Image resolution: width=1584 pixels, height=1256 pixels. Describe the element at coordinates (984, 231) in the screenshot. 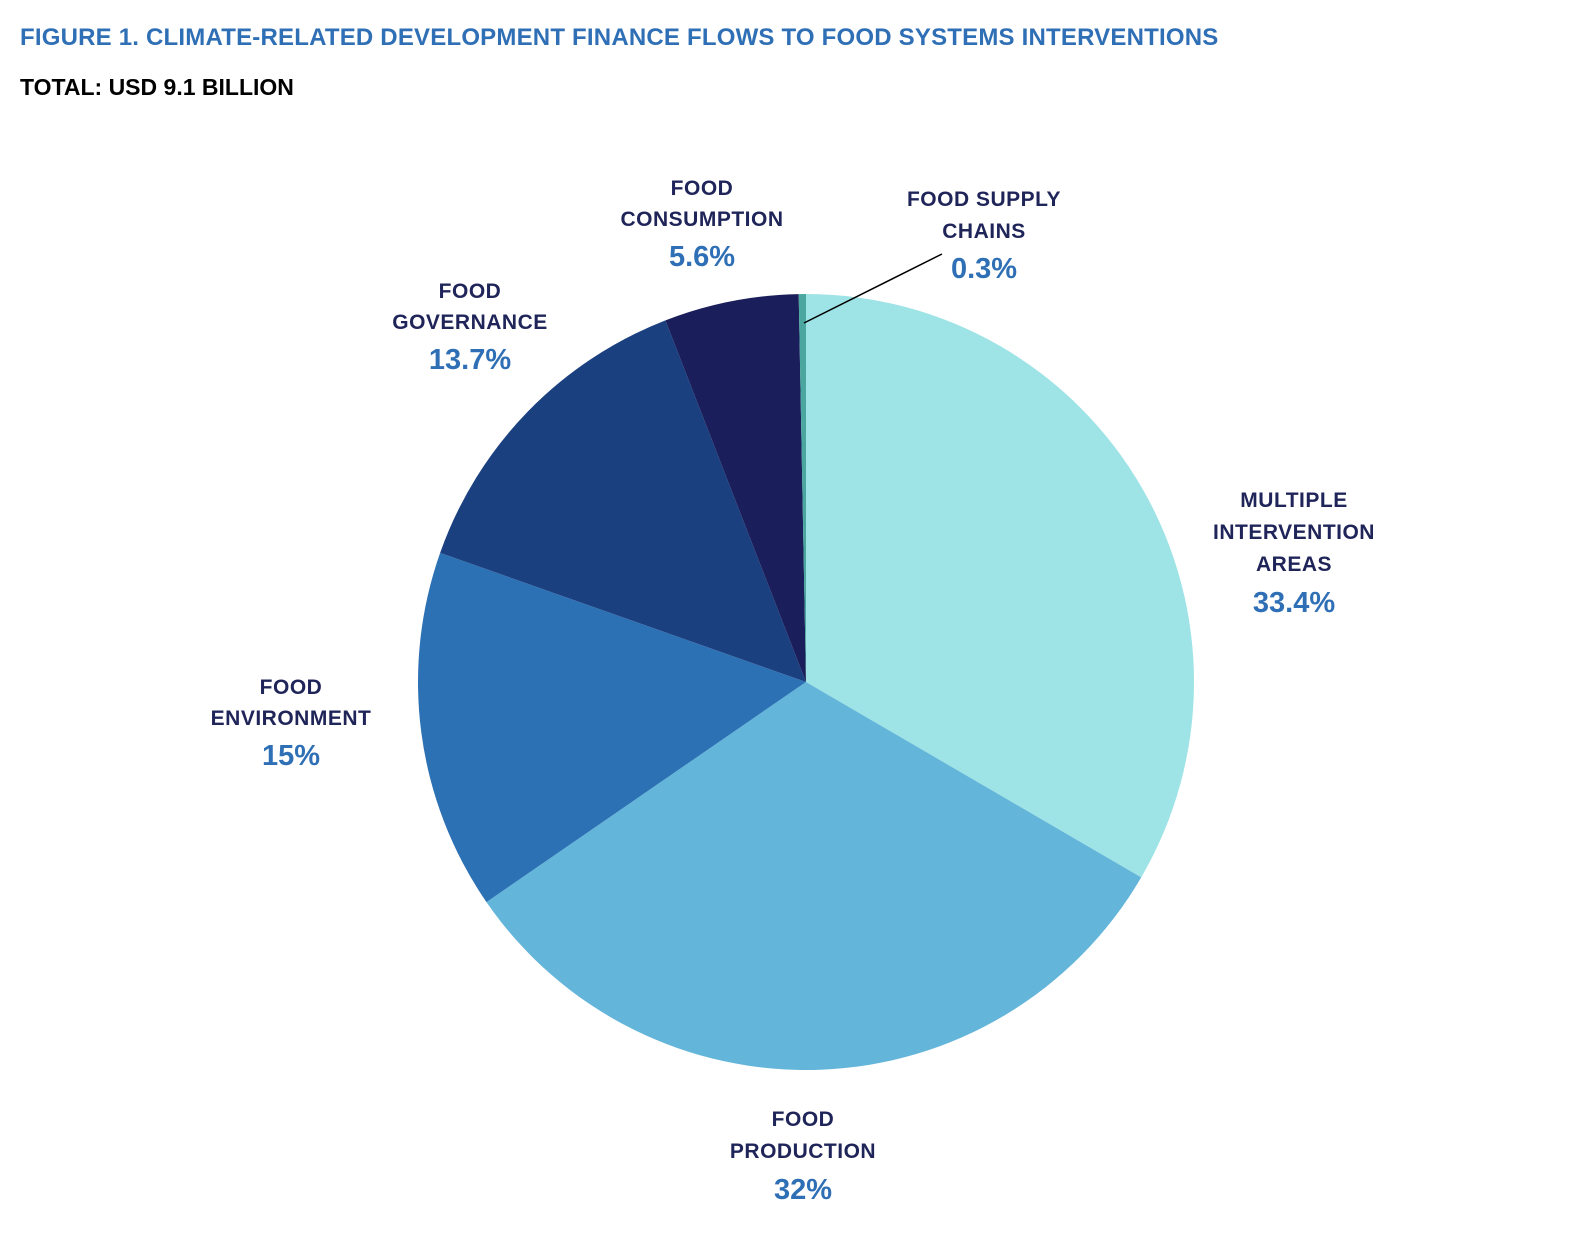

I see `label-line: CHAINS` at that location.